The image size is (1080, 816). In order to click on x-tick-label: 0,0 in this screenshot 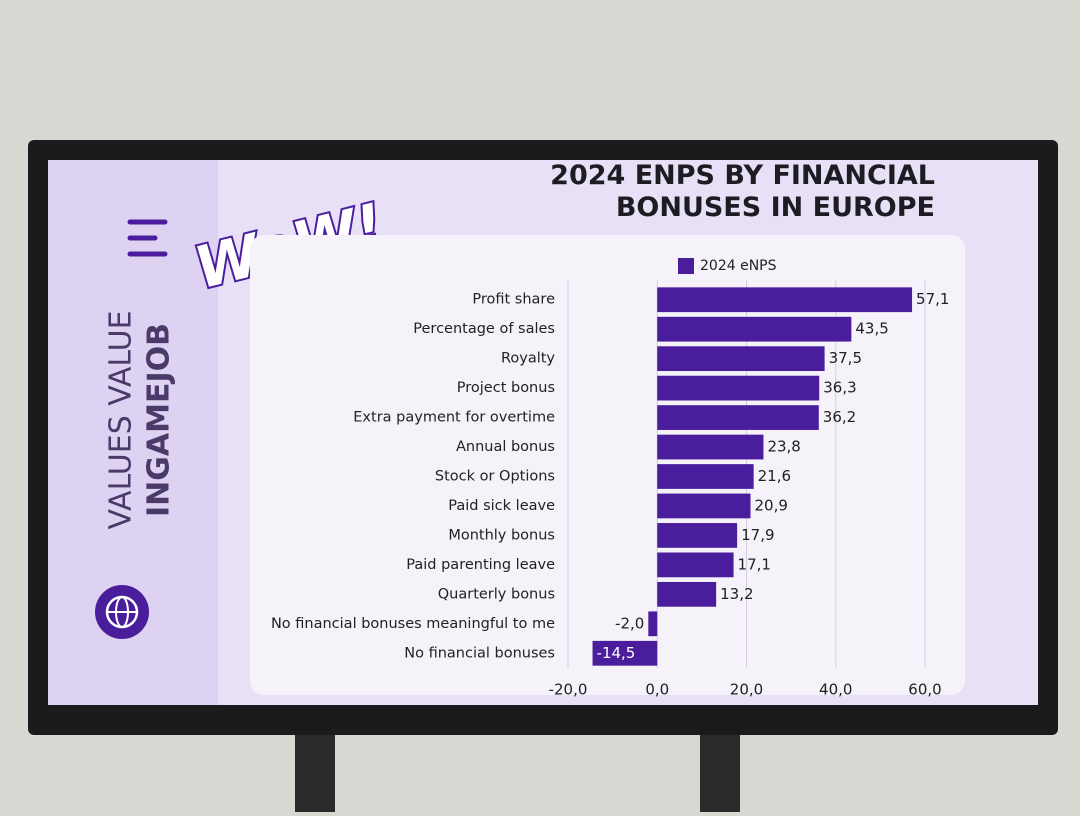, I will do `click(657, 690)`.